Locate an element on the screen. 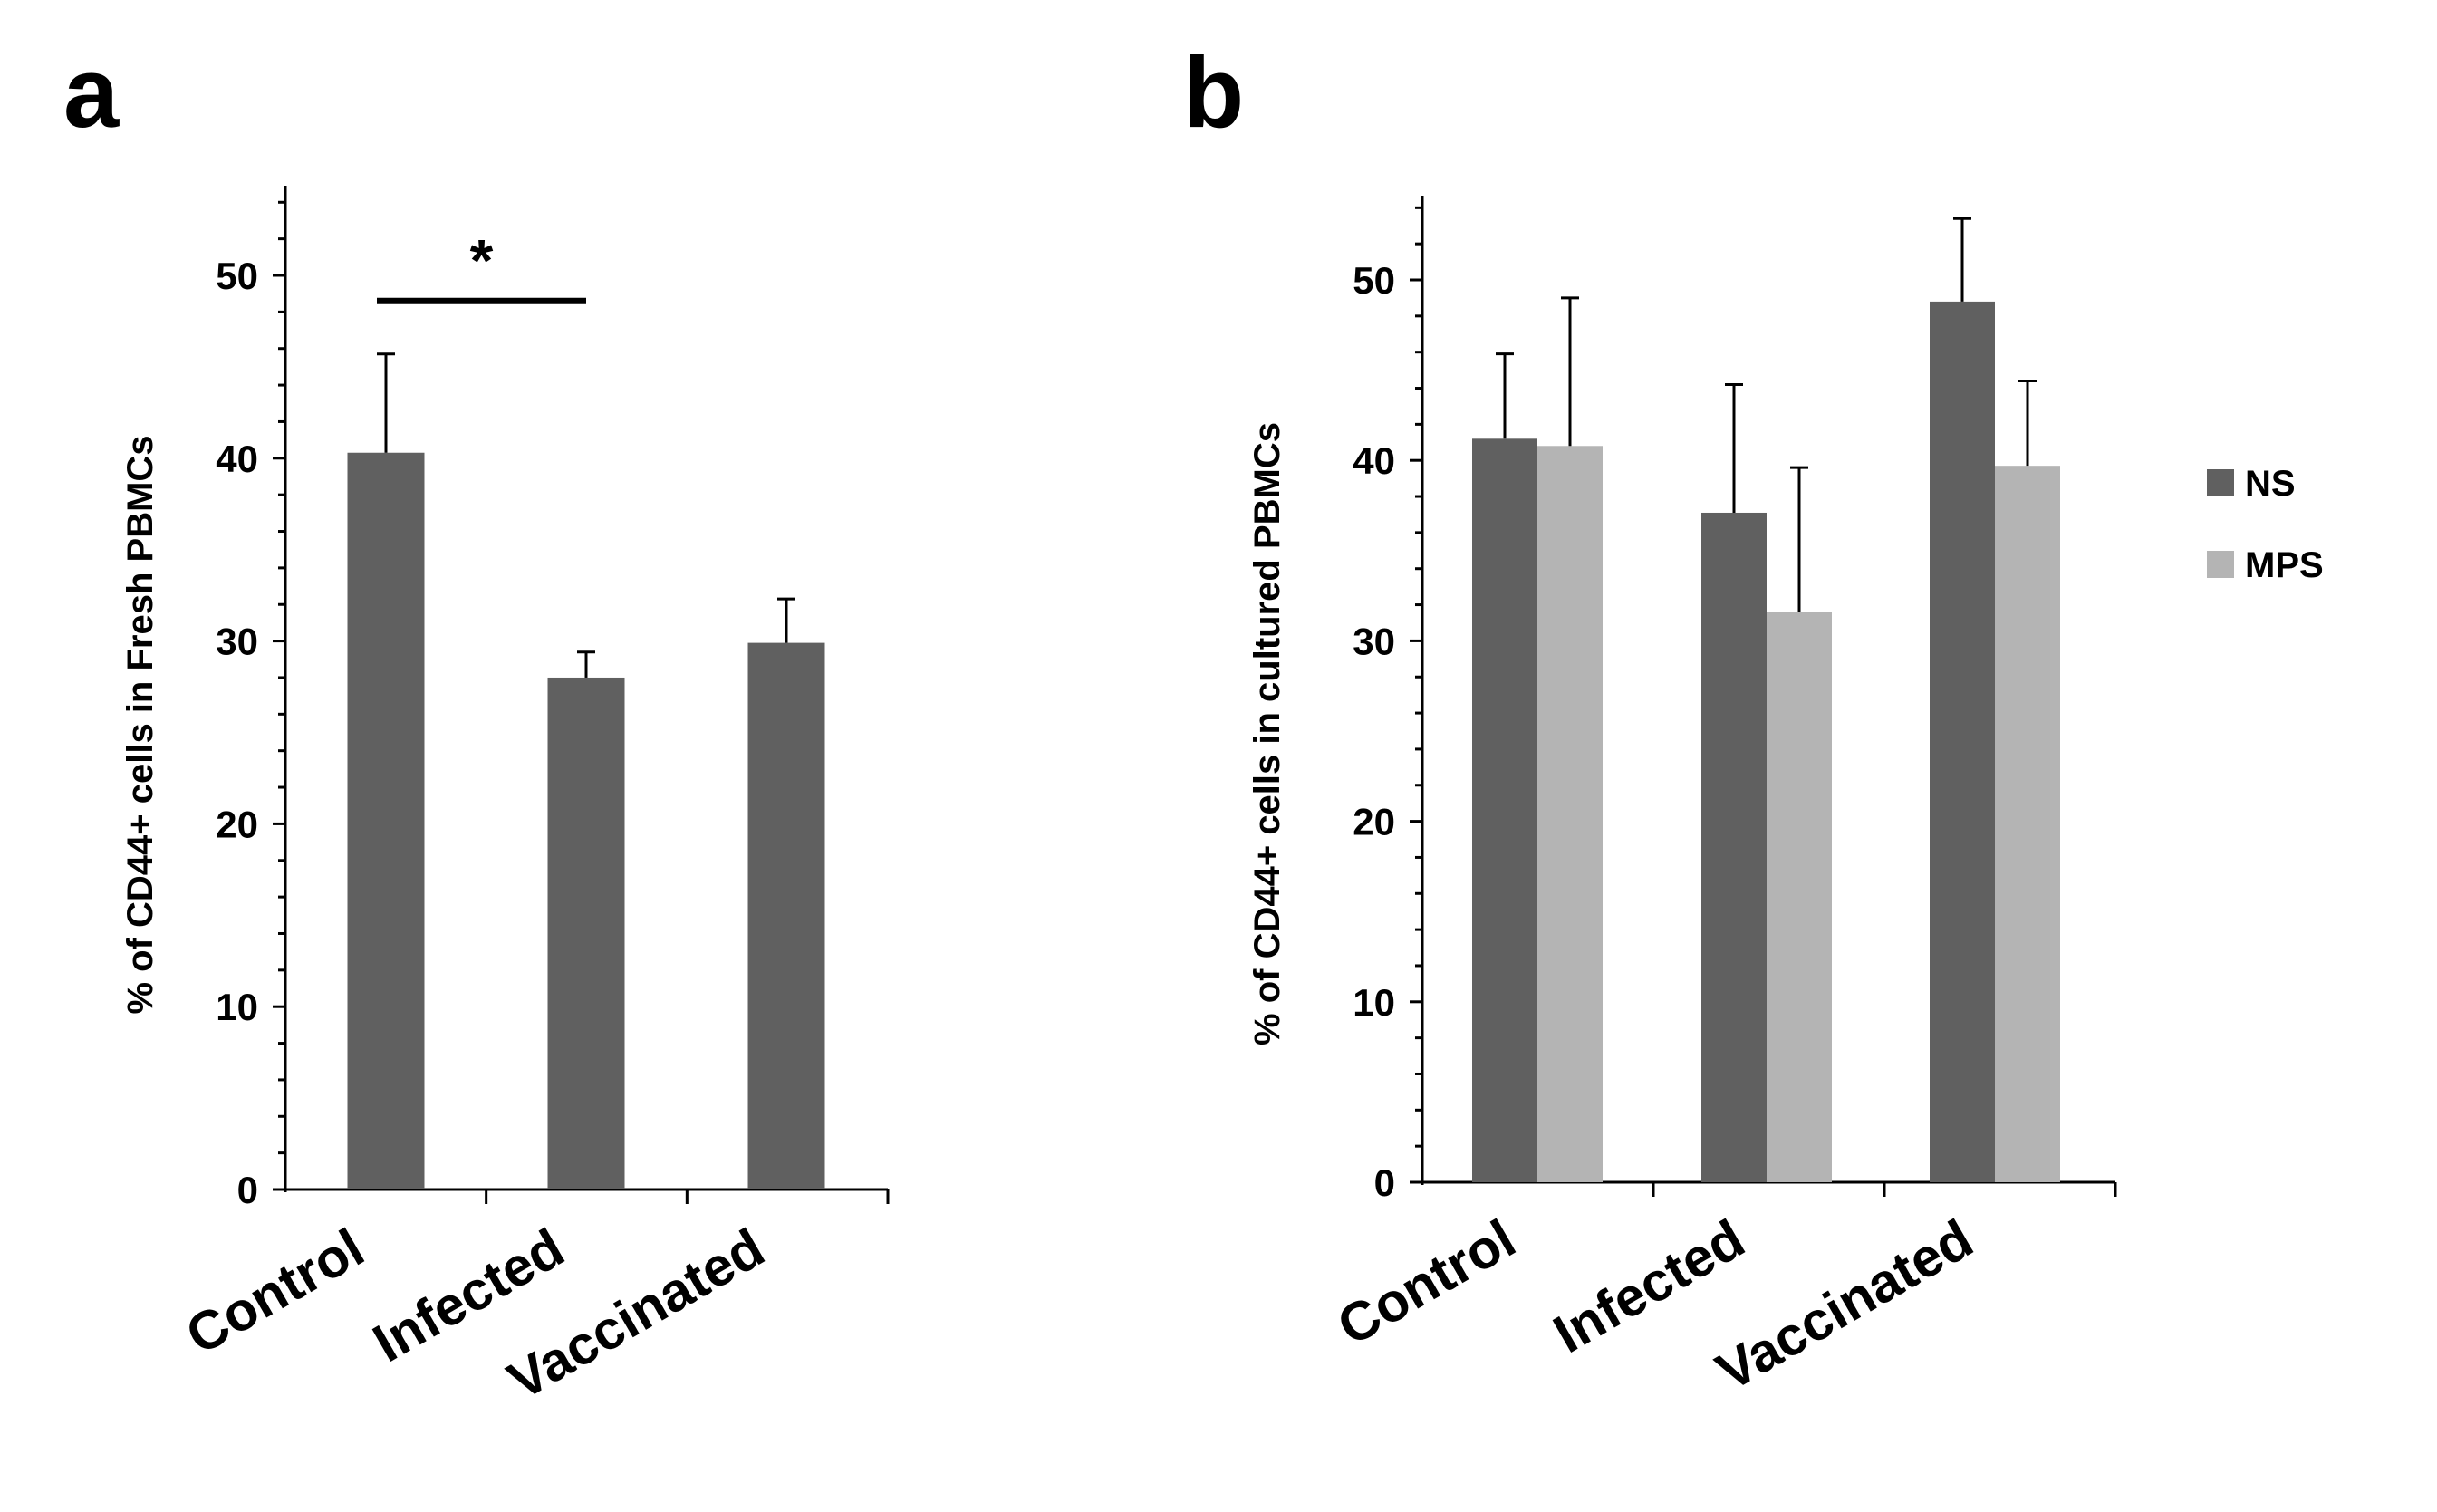  bar-mps-control is located at coordinates (1570, 814).